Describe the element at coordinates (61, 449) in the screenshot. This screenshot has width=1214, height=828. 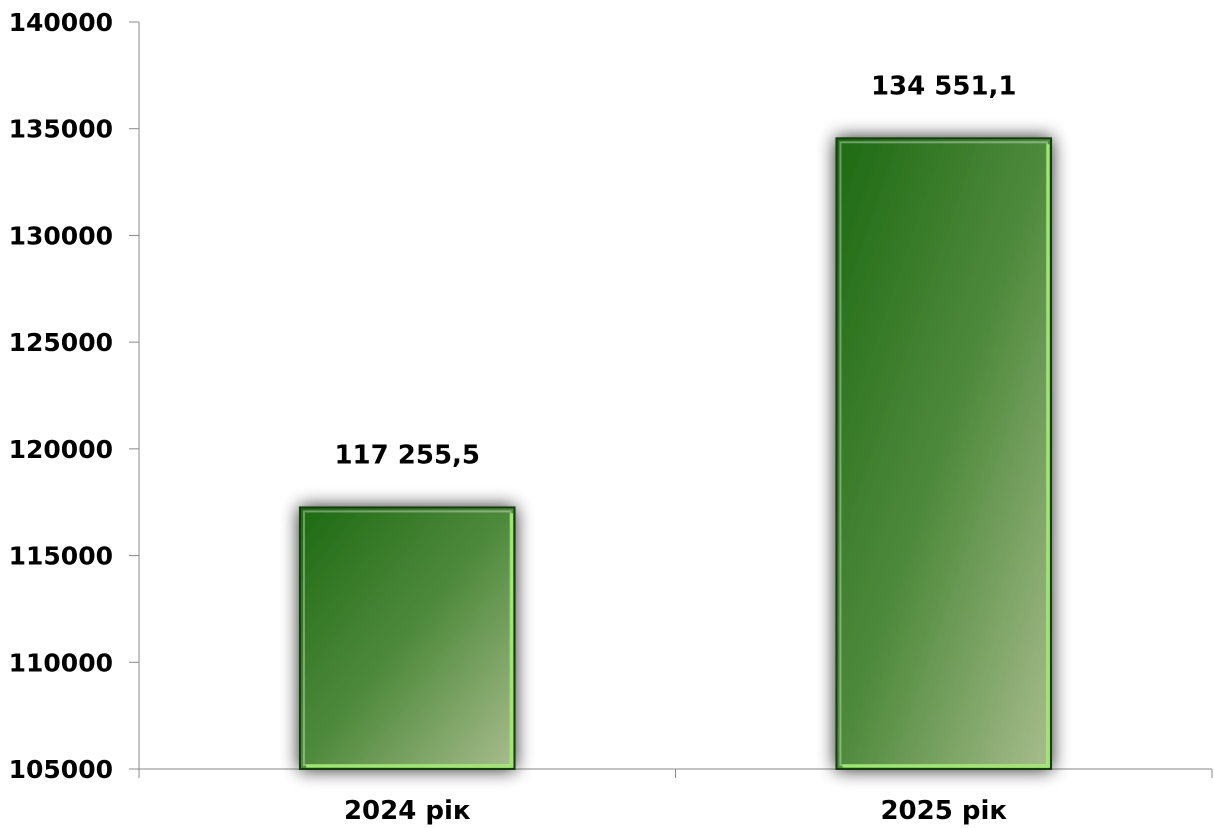
I see `y-tick-label: 120000` at that location.